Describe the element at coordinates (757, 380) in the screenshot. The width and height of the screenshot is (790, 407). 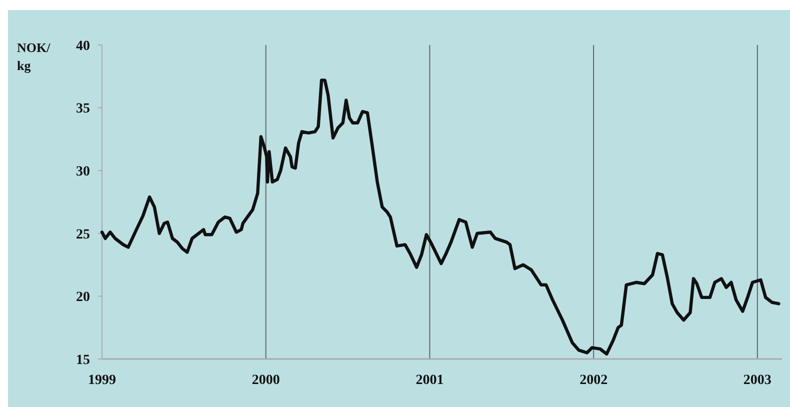
I see `x-tick-label: 2003` at that location.